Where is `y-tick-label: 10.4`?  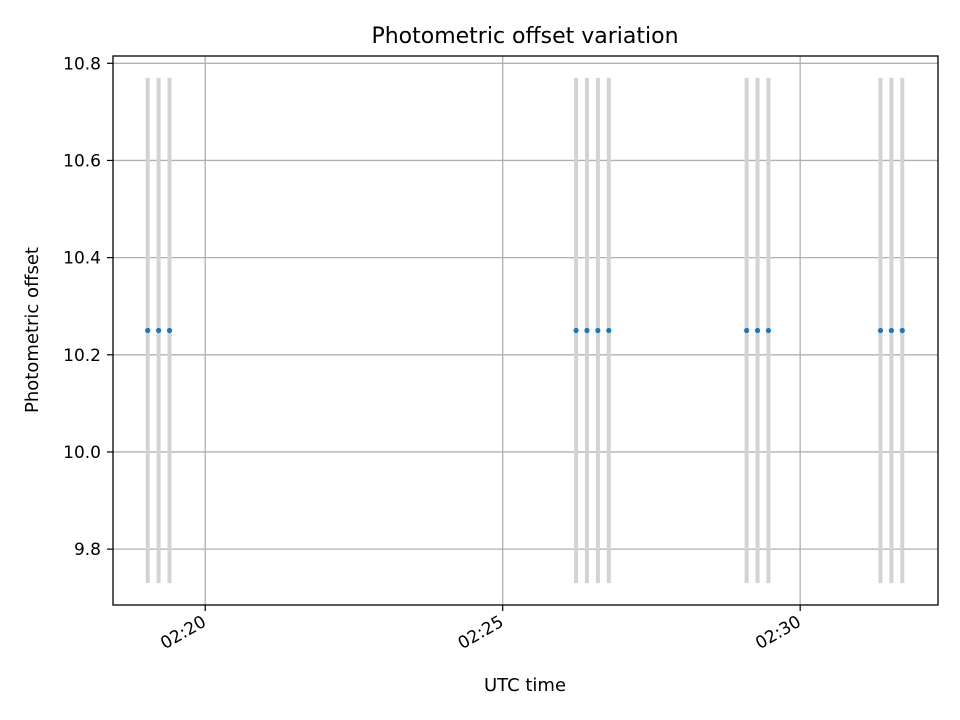 y-tick-label: 10.4 is located at coordinates (82, 259).